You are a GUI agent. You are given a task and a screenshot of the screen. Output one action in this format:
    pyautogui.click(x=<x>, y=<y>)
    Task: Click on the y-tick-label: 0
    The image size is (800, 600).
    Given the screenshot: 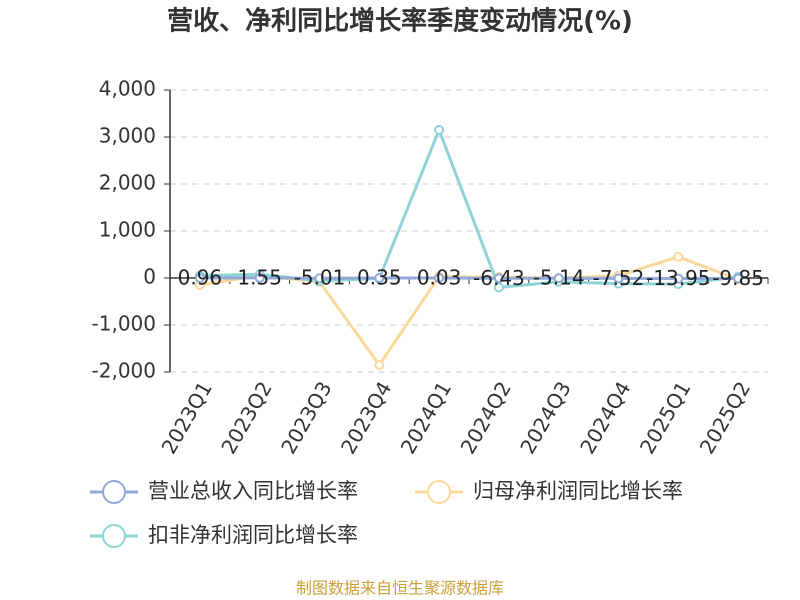 What is the action you would take?
    pyautogui.click(x=149, y=277)
    